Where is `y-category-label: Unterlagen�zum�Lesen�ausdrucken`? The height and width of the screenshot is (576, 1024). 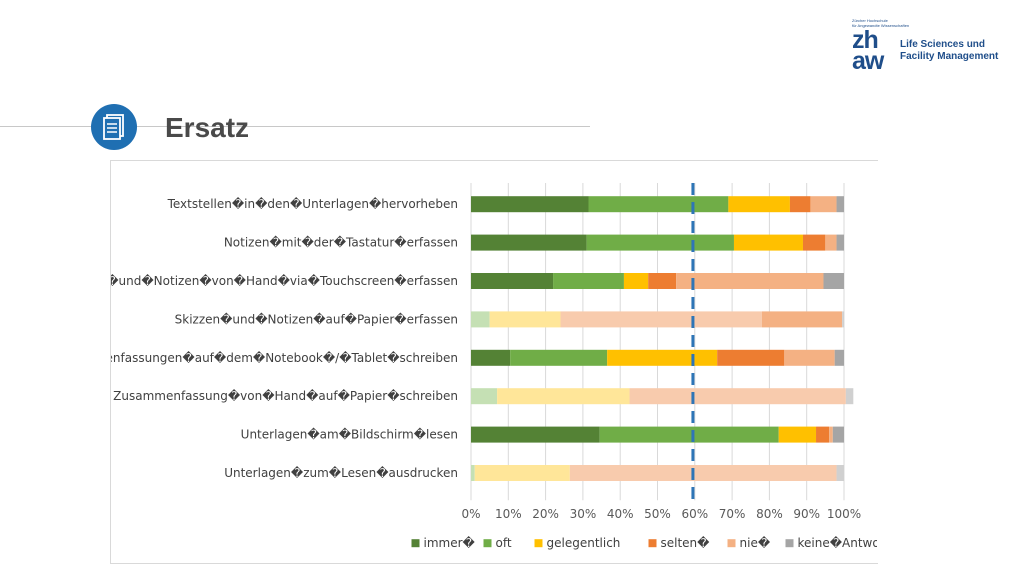 y-category-label: Unterlagen�zum�Lesen�ausdrucken is located at coordinates (341, 473).